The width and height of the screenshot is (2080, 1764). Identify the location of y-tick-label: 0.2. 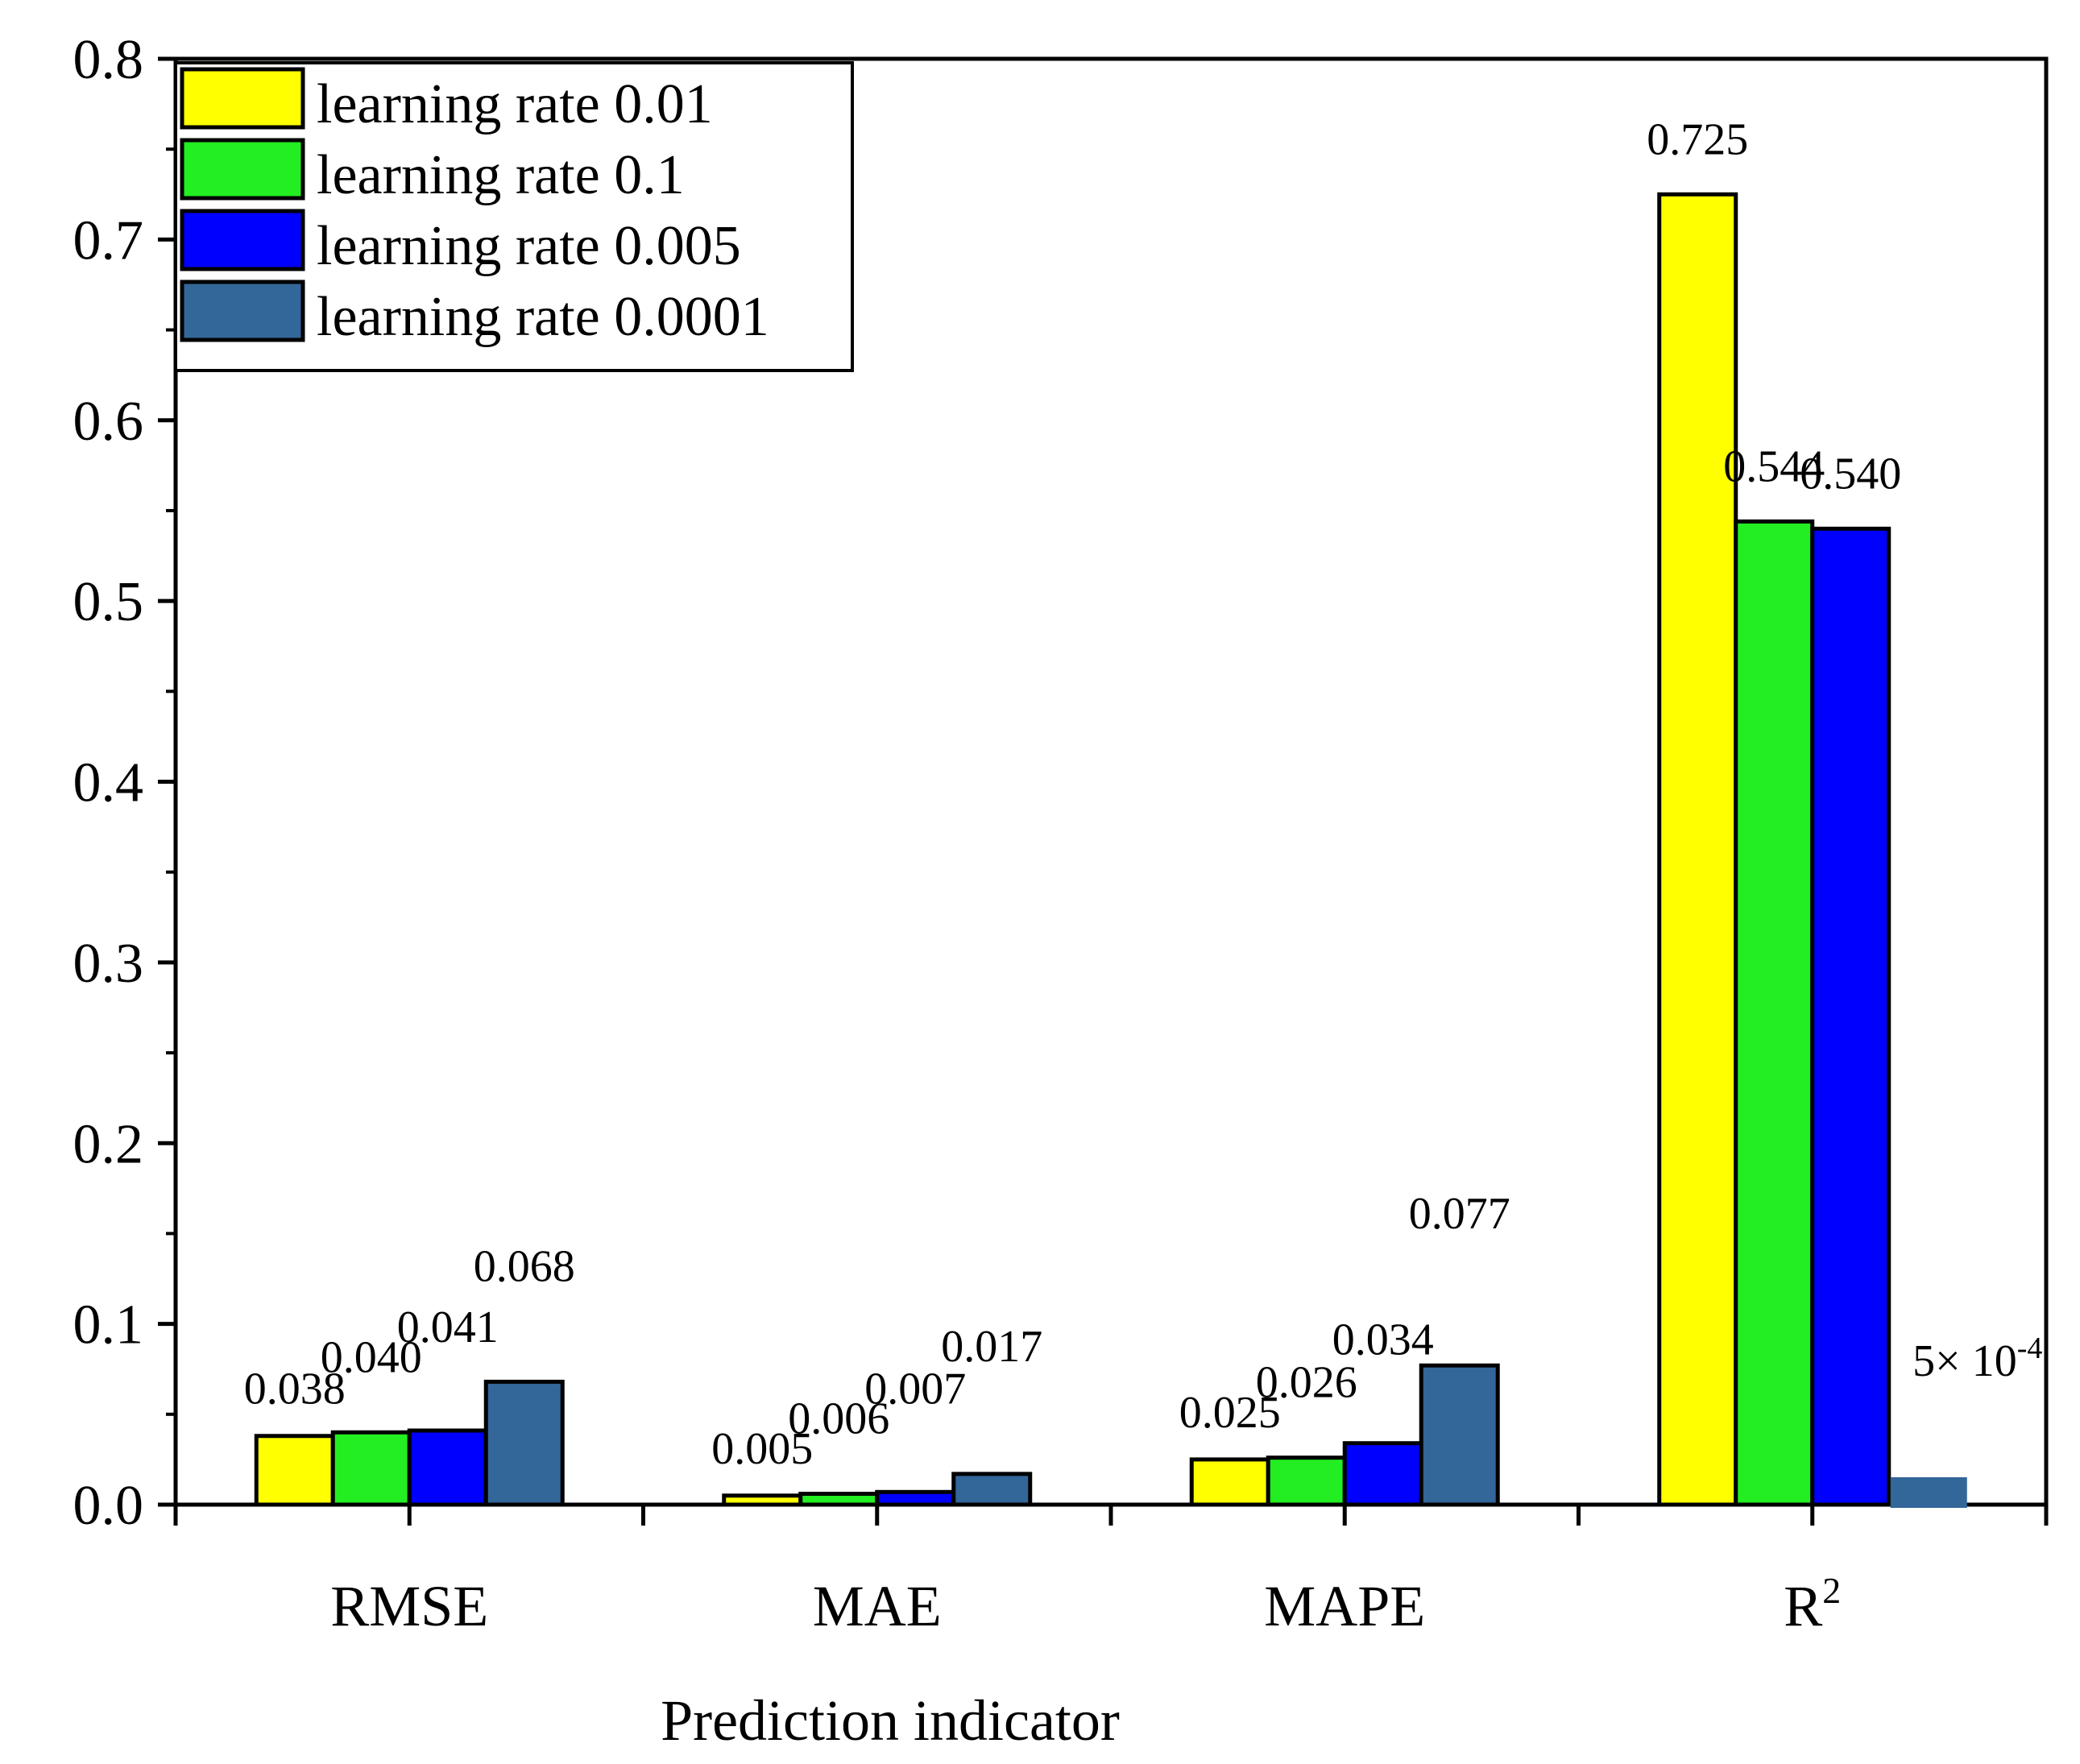
(108, 1144).